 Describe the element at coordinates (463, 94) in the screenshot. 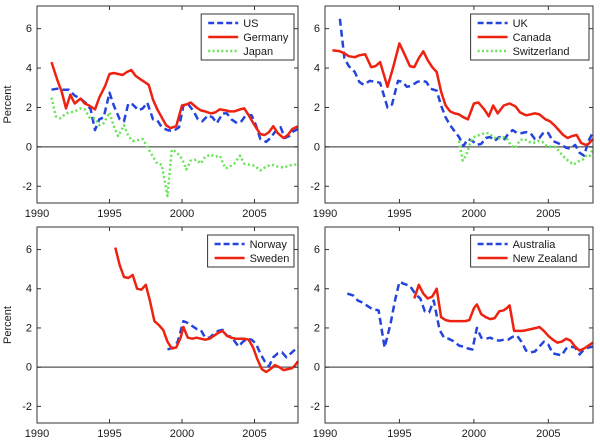

I see `series-line-canada` at that location.